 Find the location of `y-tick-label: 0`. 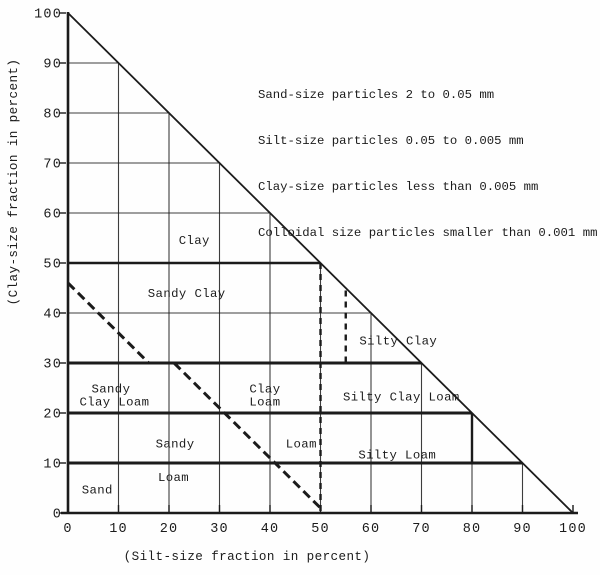

y-tick-label: 0 is located at coordinates (57, 515).